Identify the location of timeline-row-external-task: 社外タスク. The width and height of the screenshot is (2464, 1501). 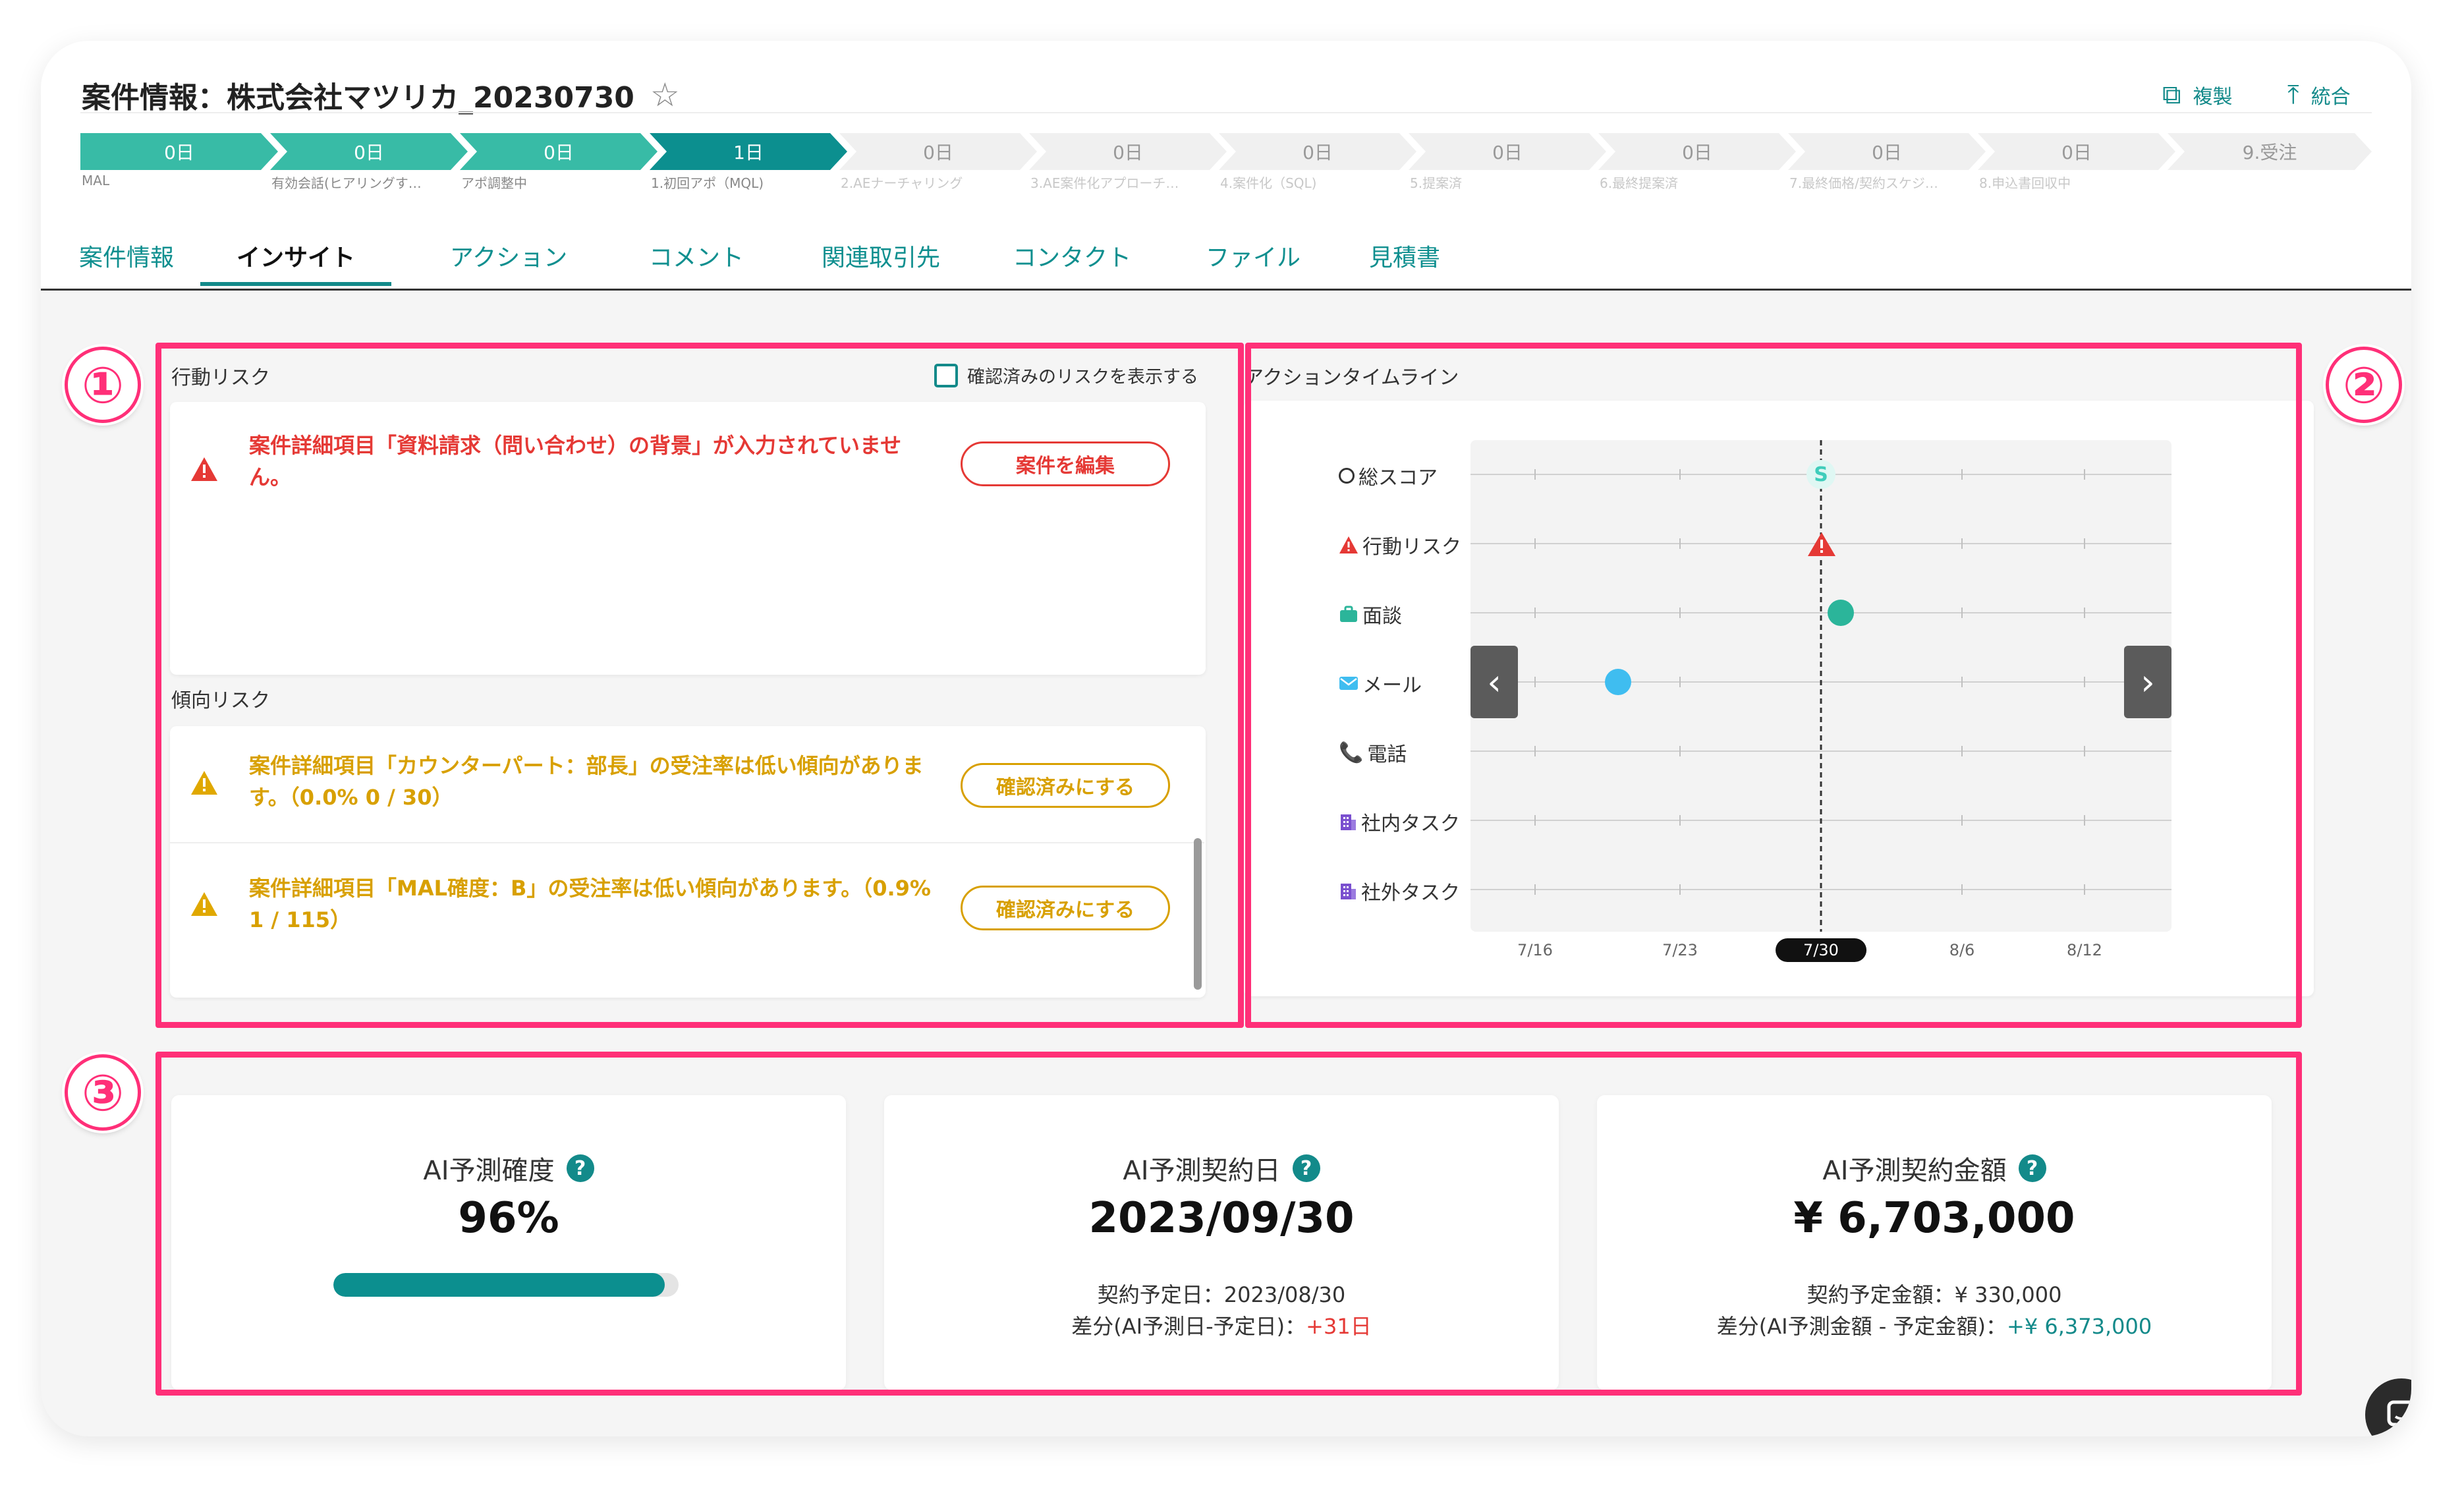
(1399, 890).